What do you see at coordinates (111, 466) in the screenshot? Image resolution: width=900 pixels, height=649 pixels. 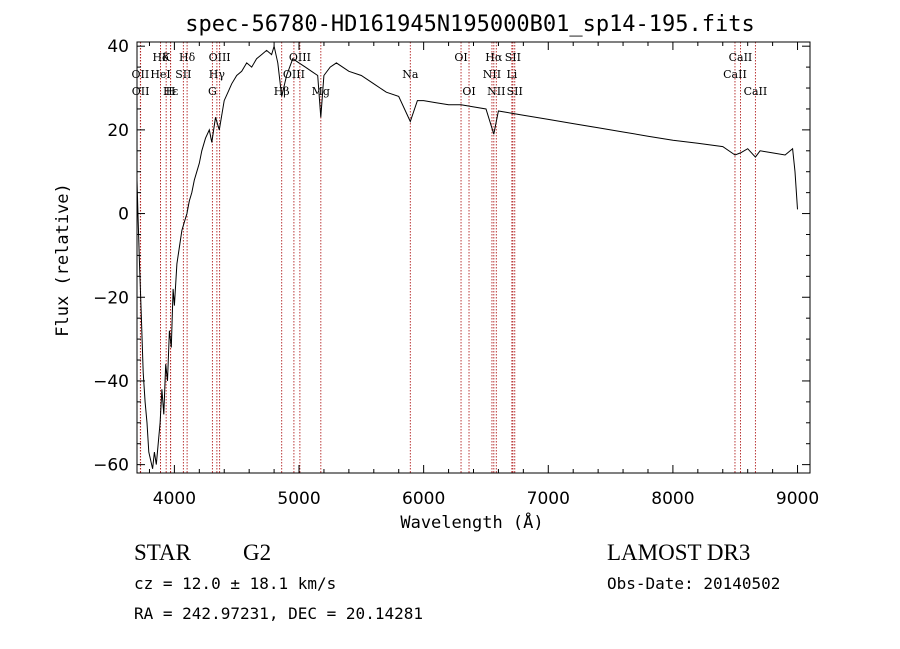 I see `y-tick-label-0: −60` at bounding box center [111, 466].